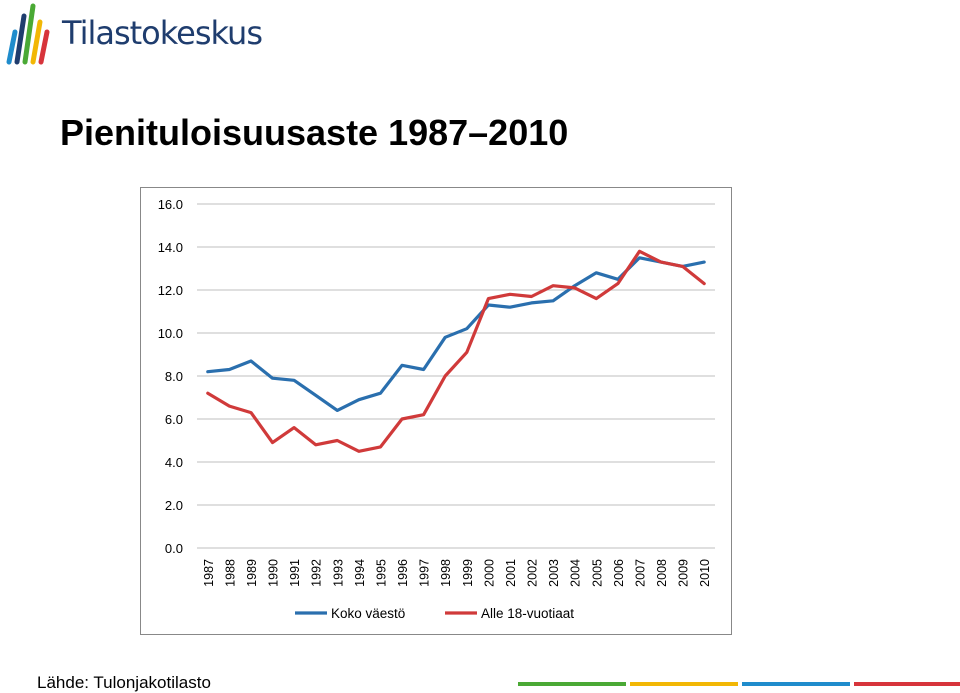  I want to click on x-tick-label: 2002, so click(533, 573).